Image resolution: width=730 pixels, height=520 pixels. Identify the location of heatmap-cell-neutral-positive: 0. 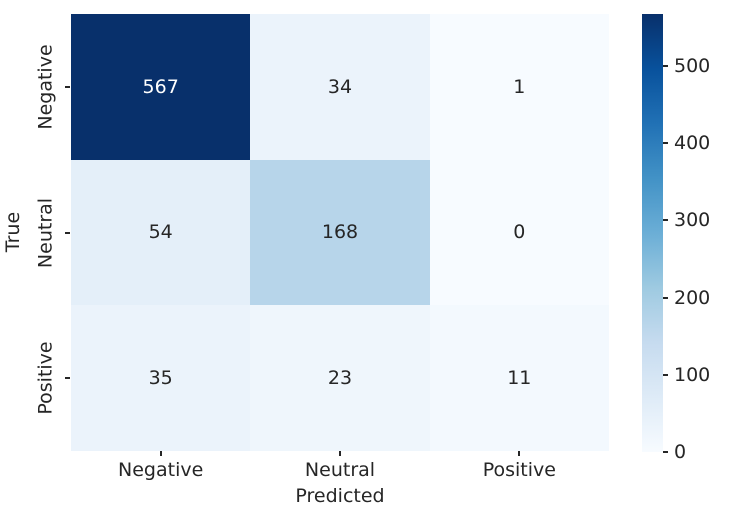
(519, 232).